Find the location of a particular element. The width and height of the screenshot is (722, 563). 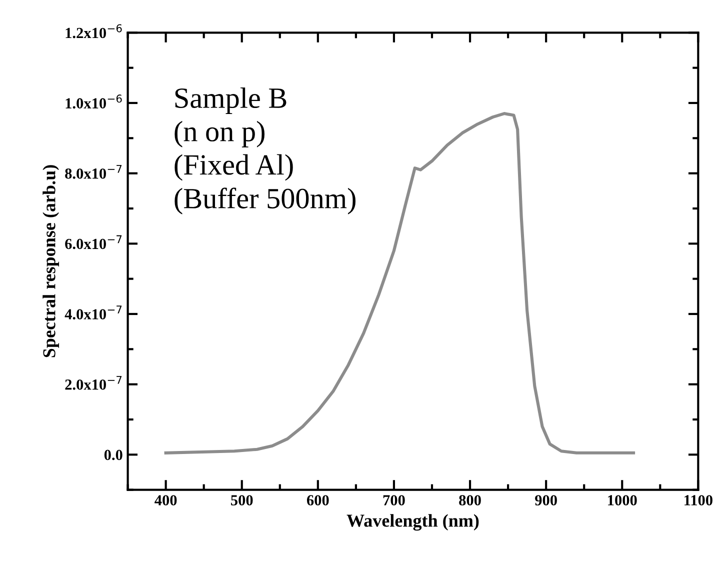

y-tick-label: 0.0 is located at coordinates (113, 455).